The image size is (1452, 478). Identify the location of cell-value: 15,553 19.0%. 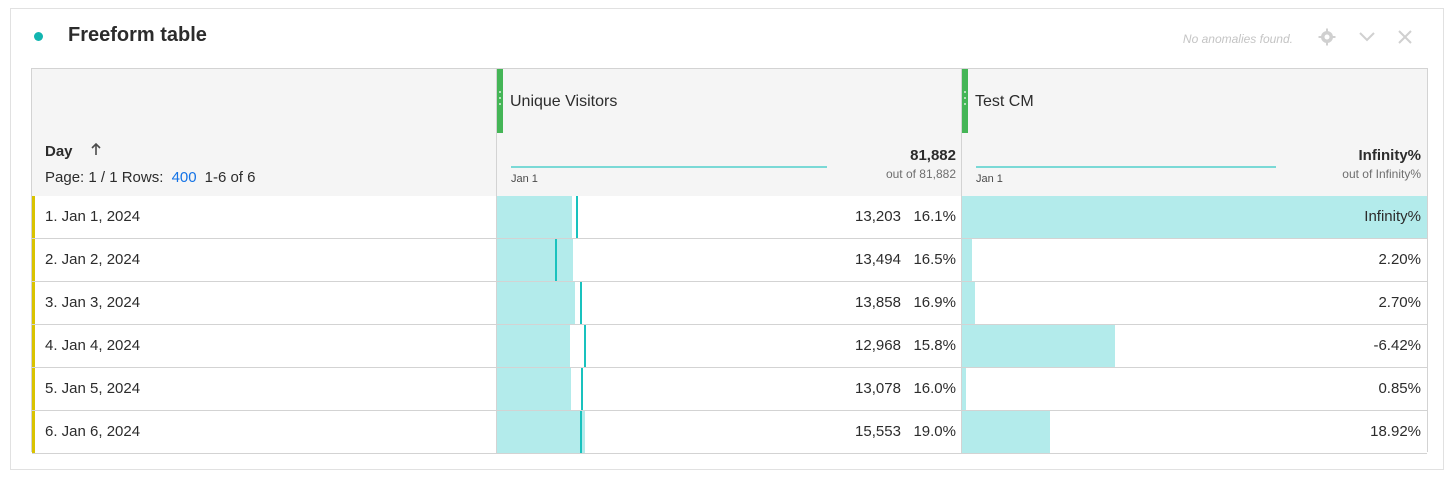
(905, 431).